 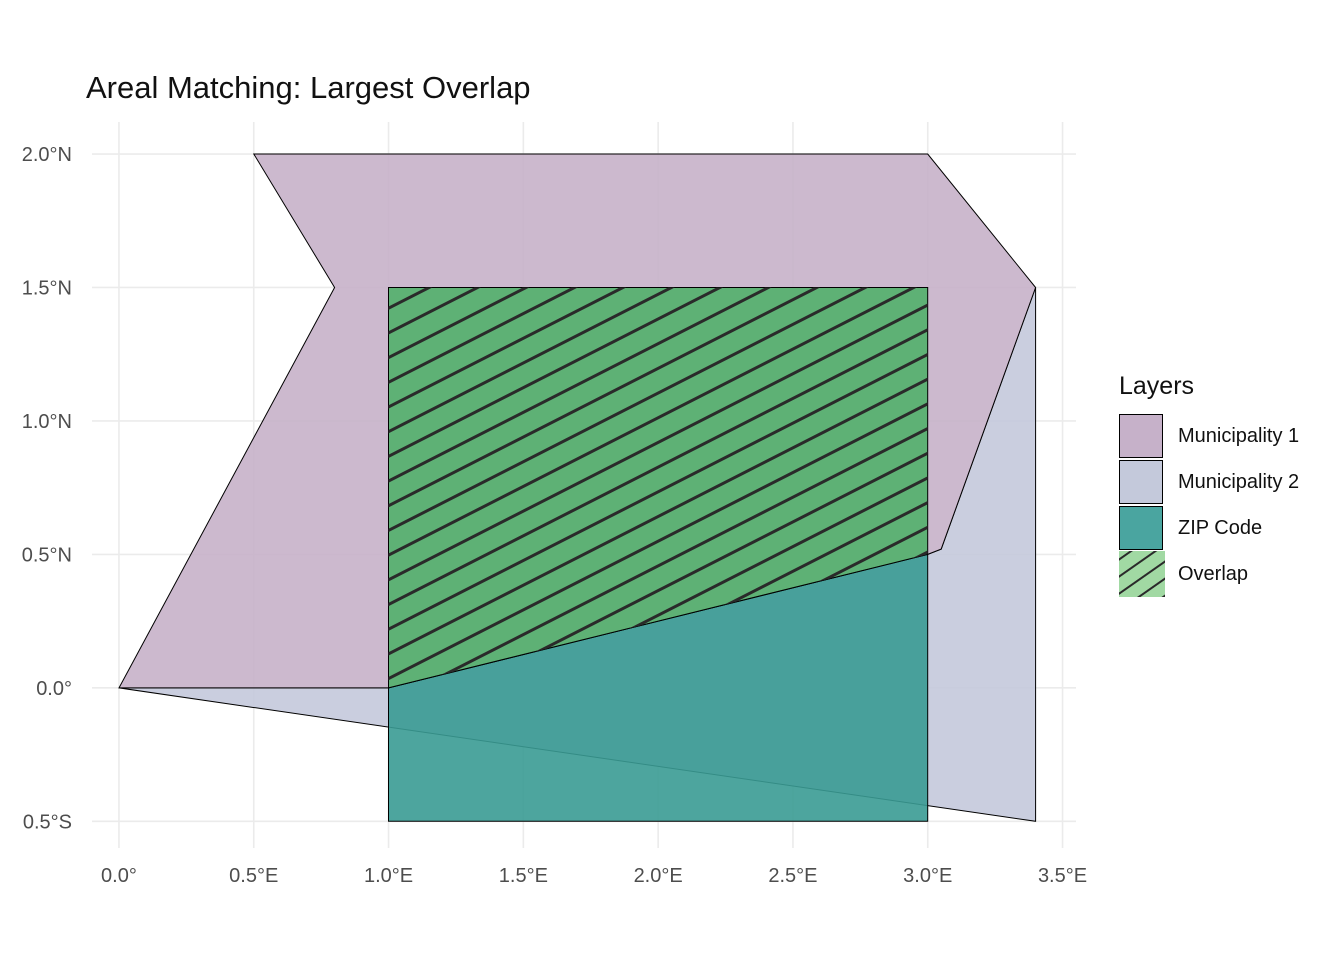 What do you see at coordinates (47, 288) in the screenshot?
I see `y-tick-label: 1.5°N` at bounding box center [47, 288].